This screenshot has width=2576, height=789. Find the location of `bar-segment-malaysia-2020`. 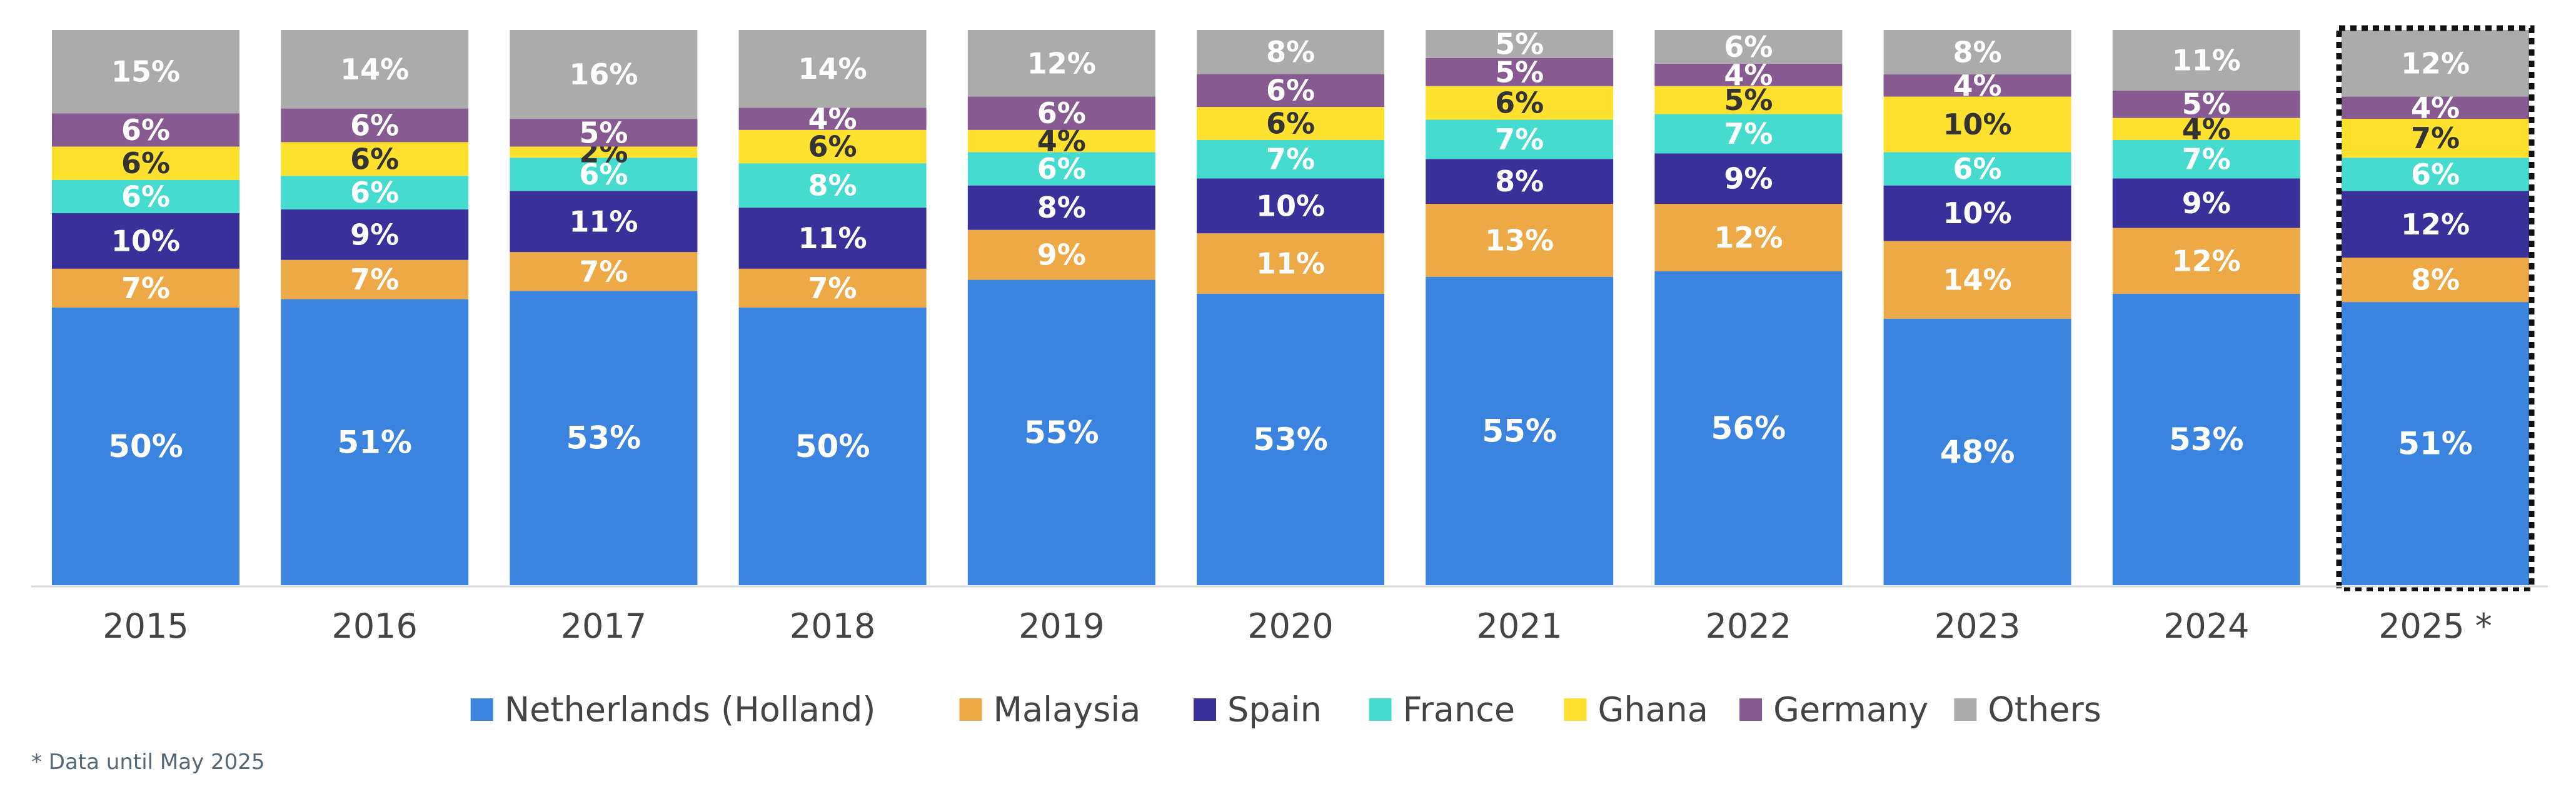

bar-segment-malaysia-2020 is located at coordinates (1291, 263).